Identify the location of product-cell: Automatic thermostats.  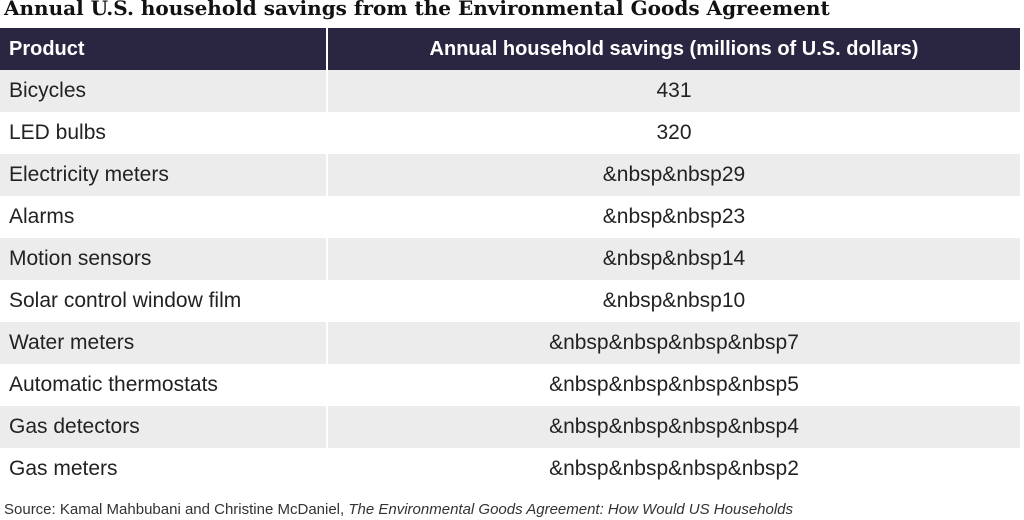
(164, 385).